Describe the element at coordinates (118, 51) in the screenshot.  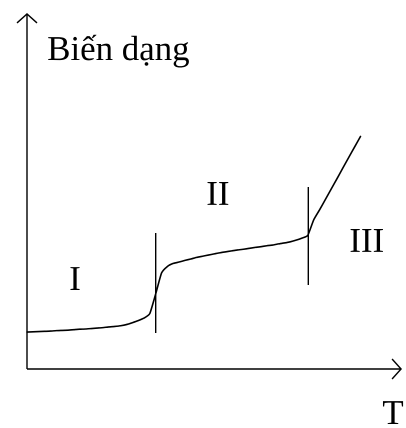
I see `y-axis-title: Biến dạng` at that location.